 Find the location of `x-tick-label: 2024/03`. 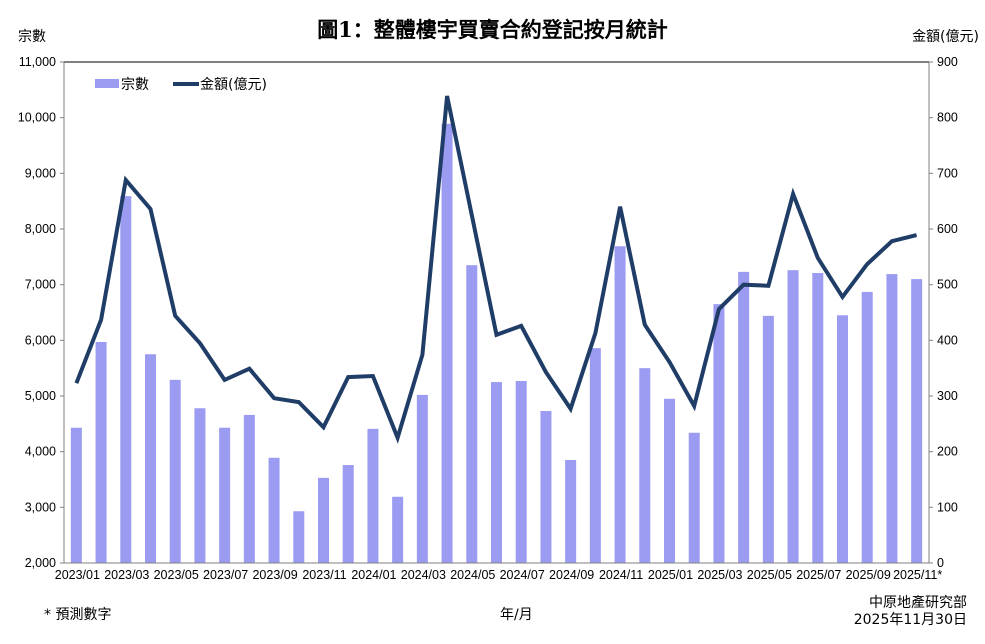

x-tick-label: 2024/03 is located at coordinates (423, 575).